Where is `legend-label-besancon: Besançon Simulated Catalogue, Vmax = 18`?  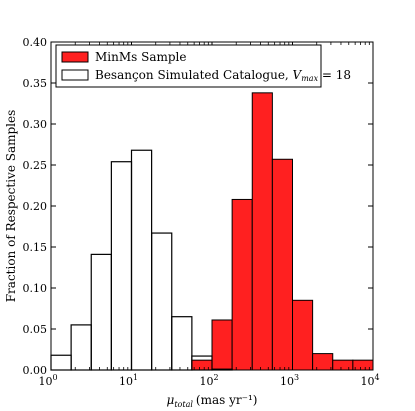
legend-label-besancon: Besançon Simulated Catalogue, Vmax = 18 is located at coordinates (223, 75).